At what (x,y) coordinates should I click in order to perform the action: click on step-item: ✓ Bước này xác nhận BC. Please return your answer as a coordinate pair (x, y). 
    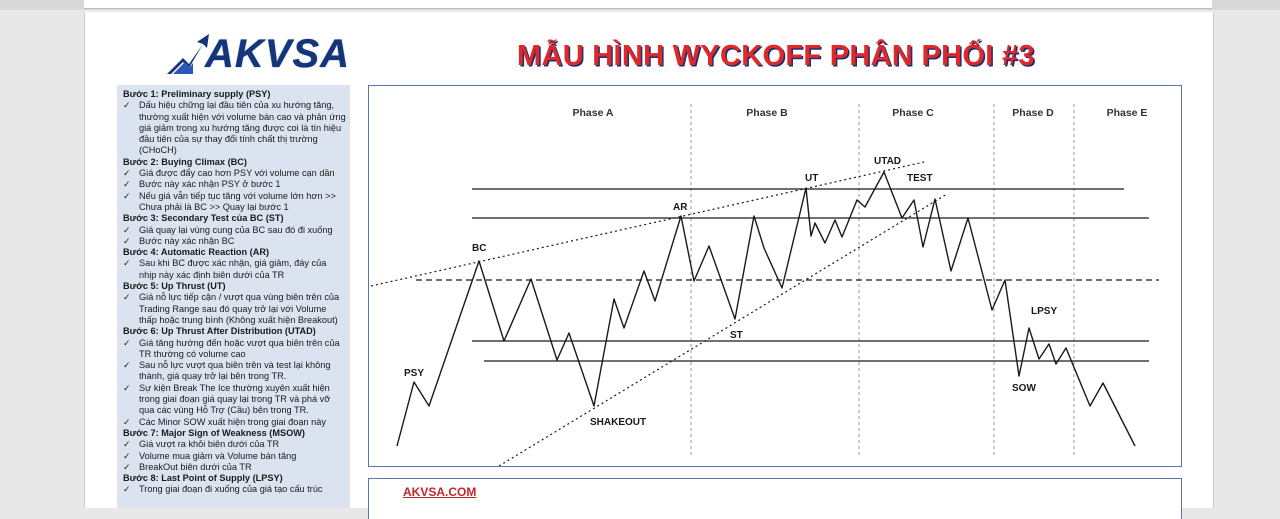
    Looking at the image, I should click on (234, 241).